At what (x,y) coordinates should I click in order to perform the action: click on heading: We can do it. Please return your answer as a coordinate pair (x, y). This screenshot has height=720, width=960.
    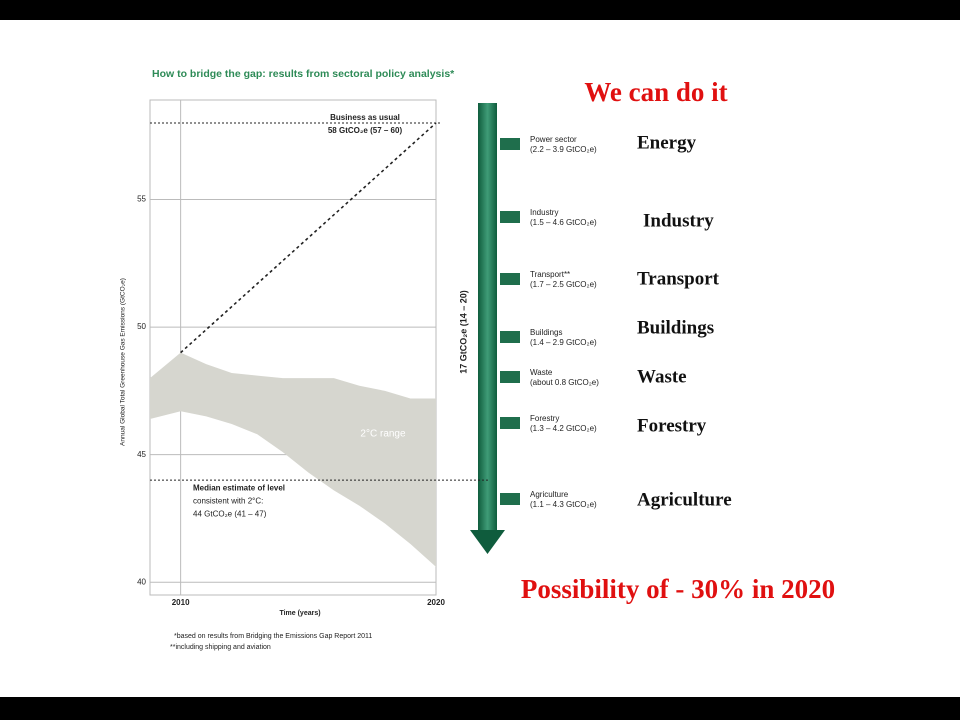
    Looking at the image, I should click on (655, 92).